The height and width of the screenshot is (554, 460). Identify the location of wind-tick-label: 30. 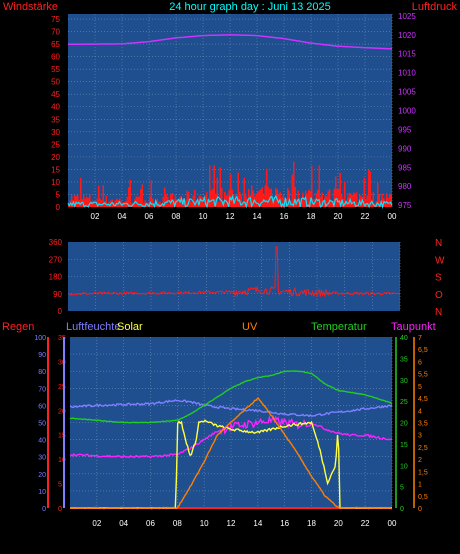
(55, 132).